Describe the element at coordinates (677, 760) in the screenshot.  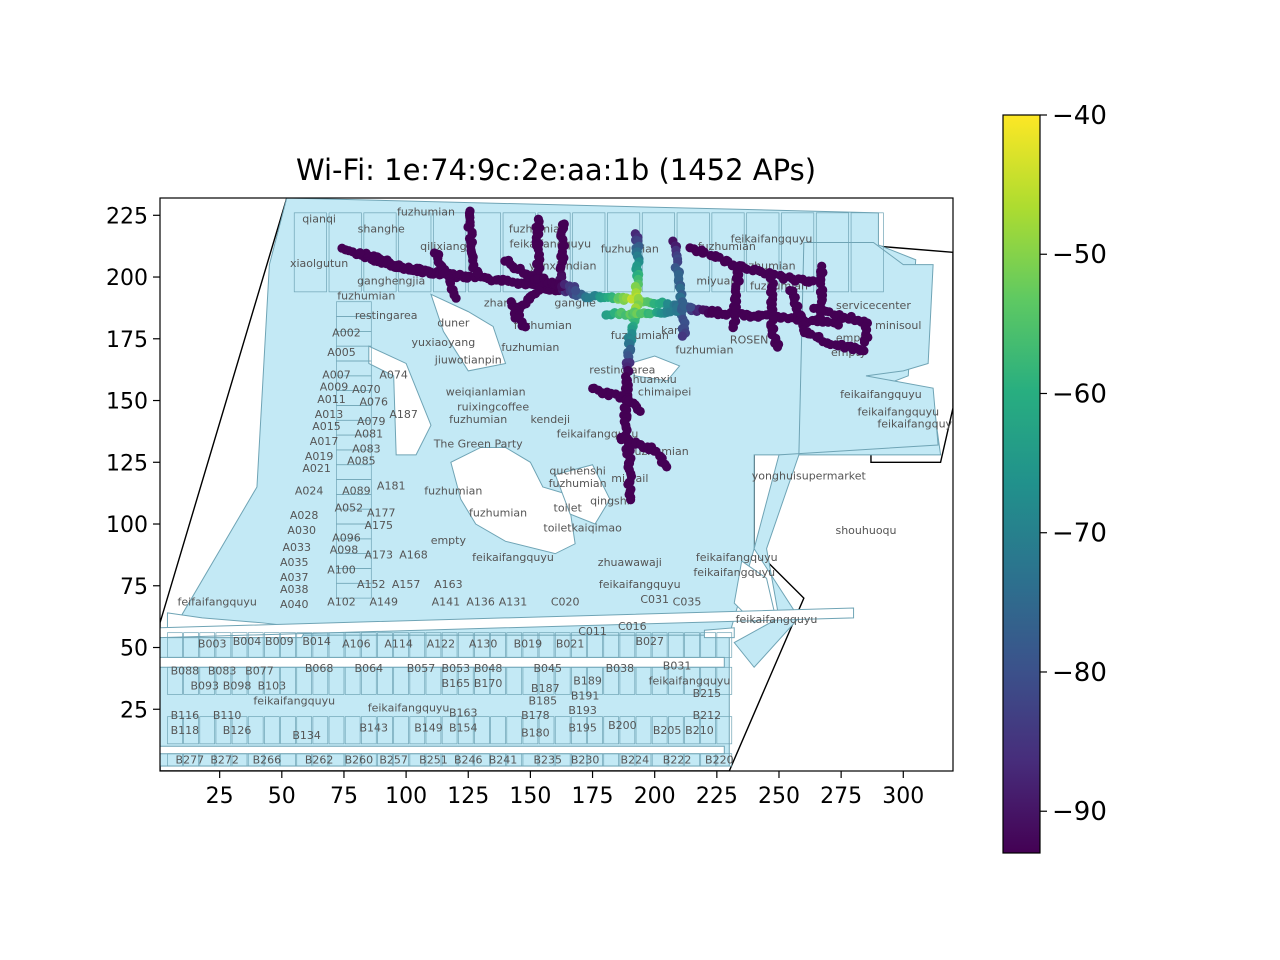
I see `shop-label: B222` at that location.